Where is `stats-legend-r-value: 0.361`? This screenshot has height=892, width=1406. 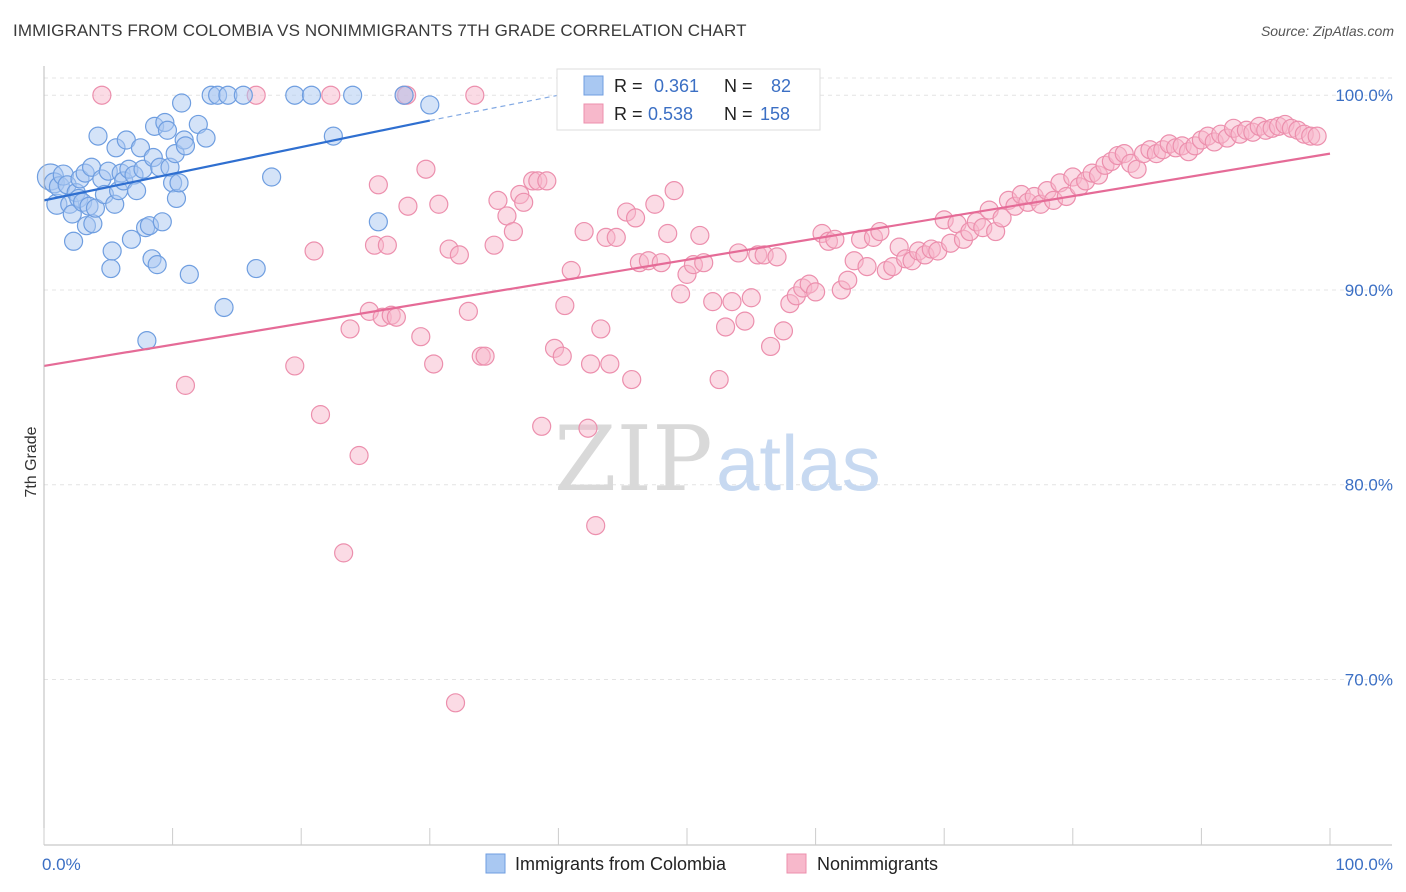 stats-legend-r-value: 0.361 is located at coordinates (676, 86).